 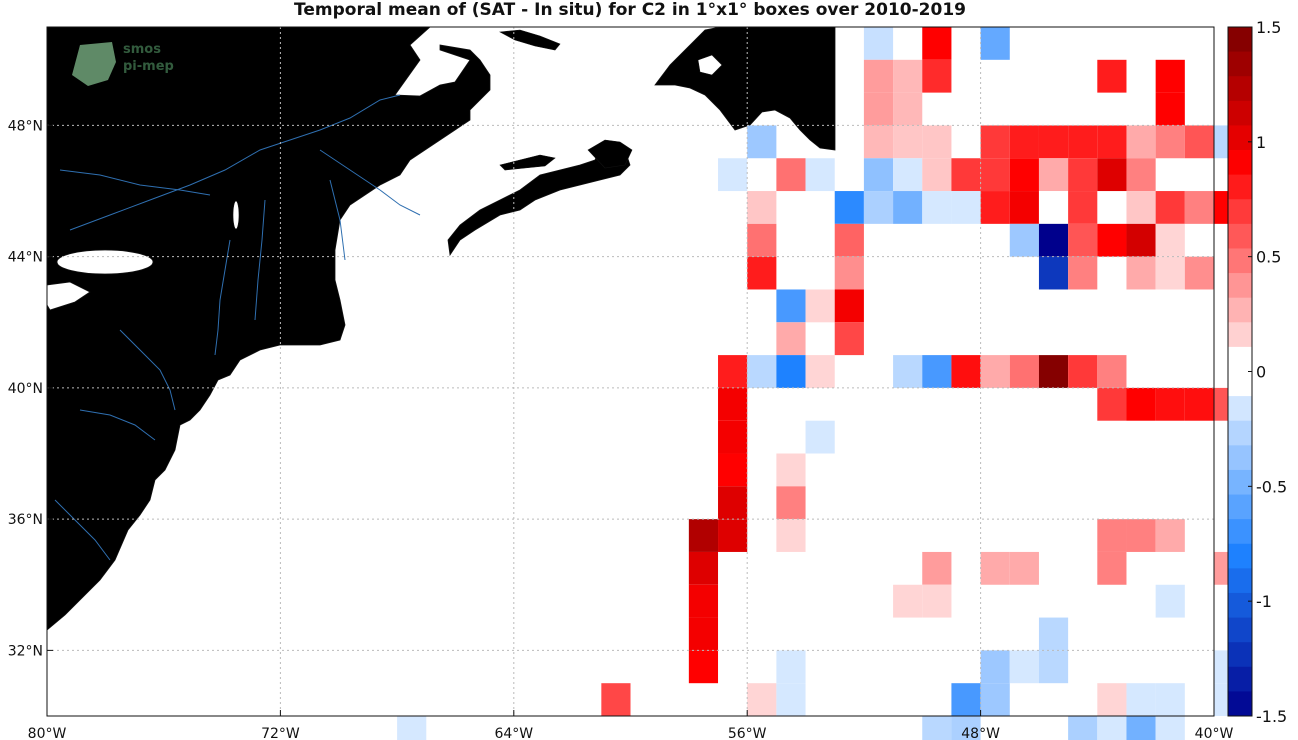 What do you see at coordinates (1268, 27) in the screenshot?
I see `colorbar-label-0: 1.5` at bounding box center [1268, 27].